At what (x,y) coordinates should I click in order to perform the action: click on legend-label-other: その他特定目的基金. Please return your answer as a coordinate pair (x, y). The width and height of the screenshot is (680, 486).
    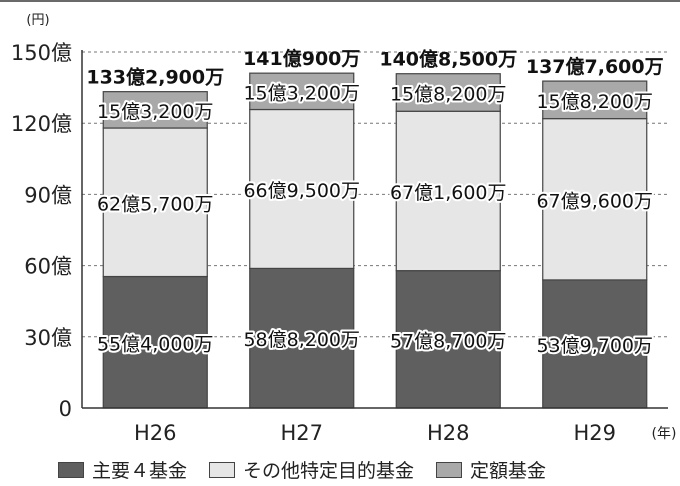
    Looking at the image, I should click on (329, 471).